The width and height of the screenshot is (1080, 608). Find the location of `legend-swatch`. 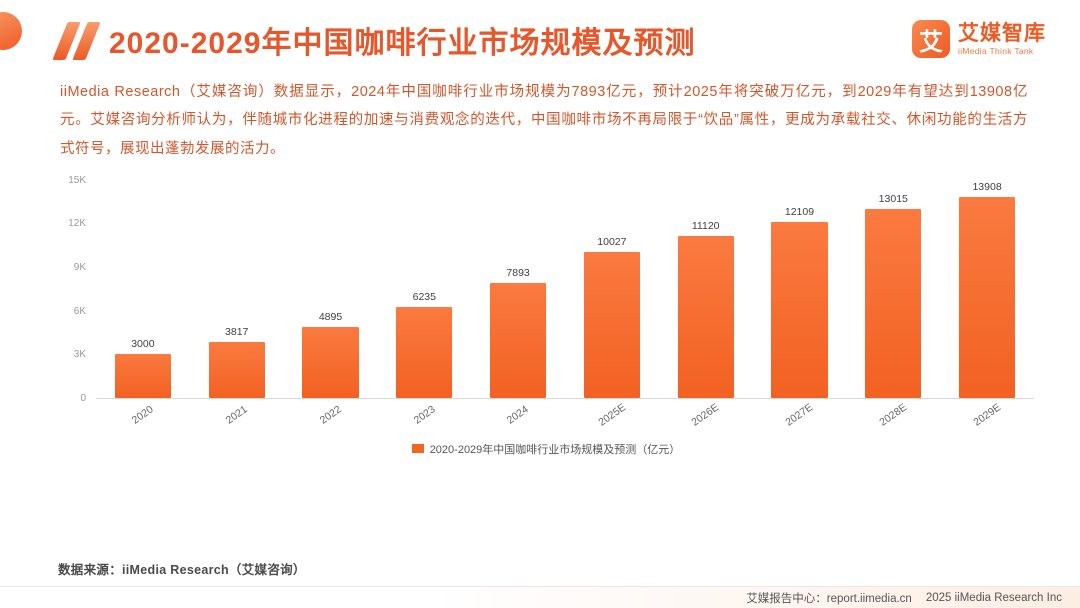

legend-swatch is located at coordinates (417, 449).